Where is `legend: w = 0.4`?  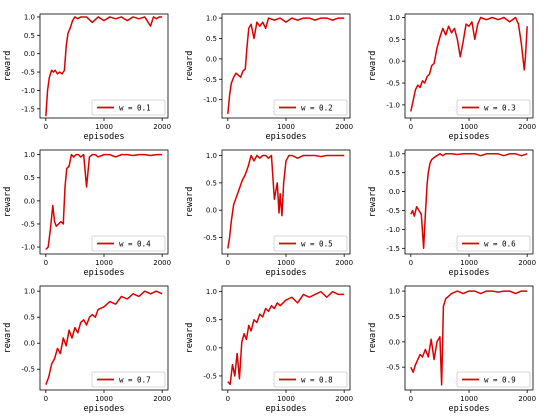
legend: w = 0.4 is located at coordinates (128, 243).